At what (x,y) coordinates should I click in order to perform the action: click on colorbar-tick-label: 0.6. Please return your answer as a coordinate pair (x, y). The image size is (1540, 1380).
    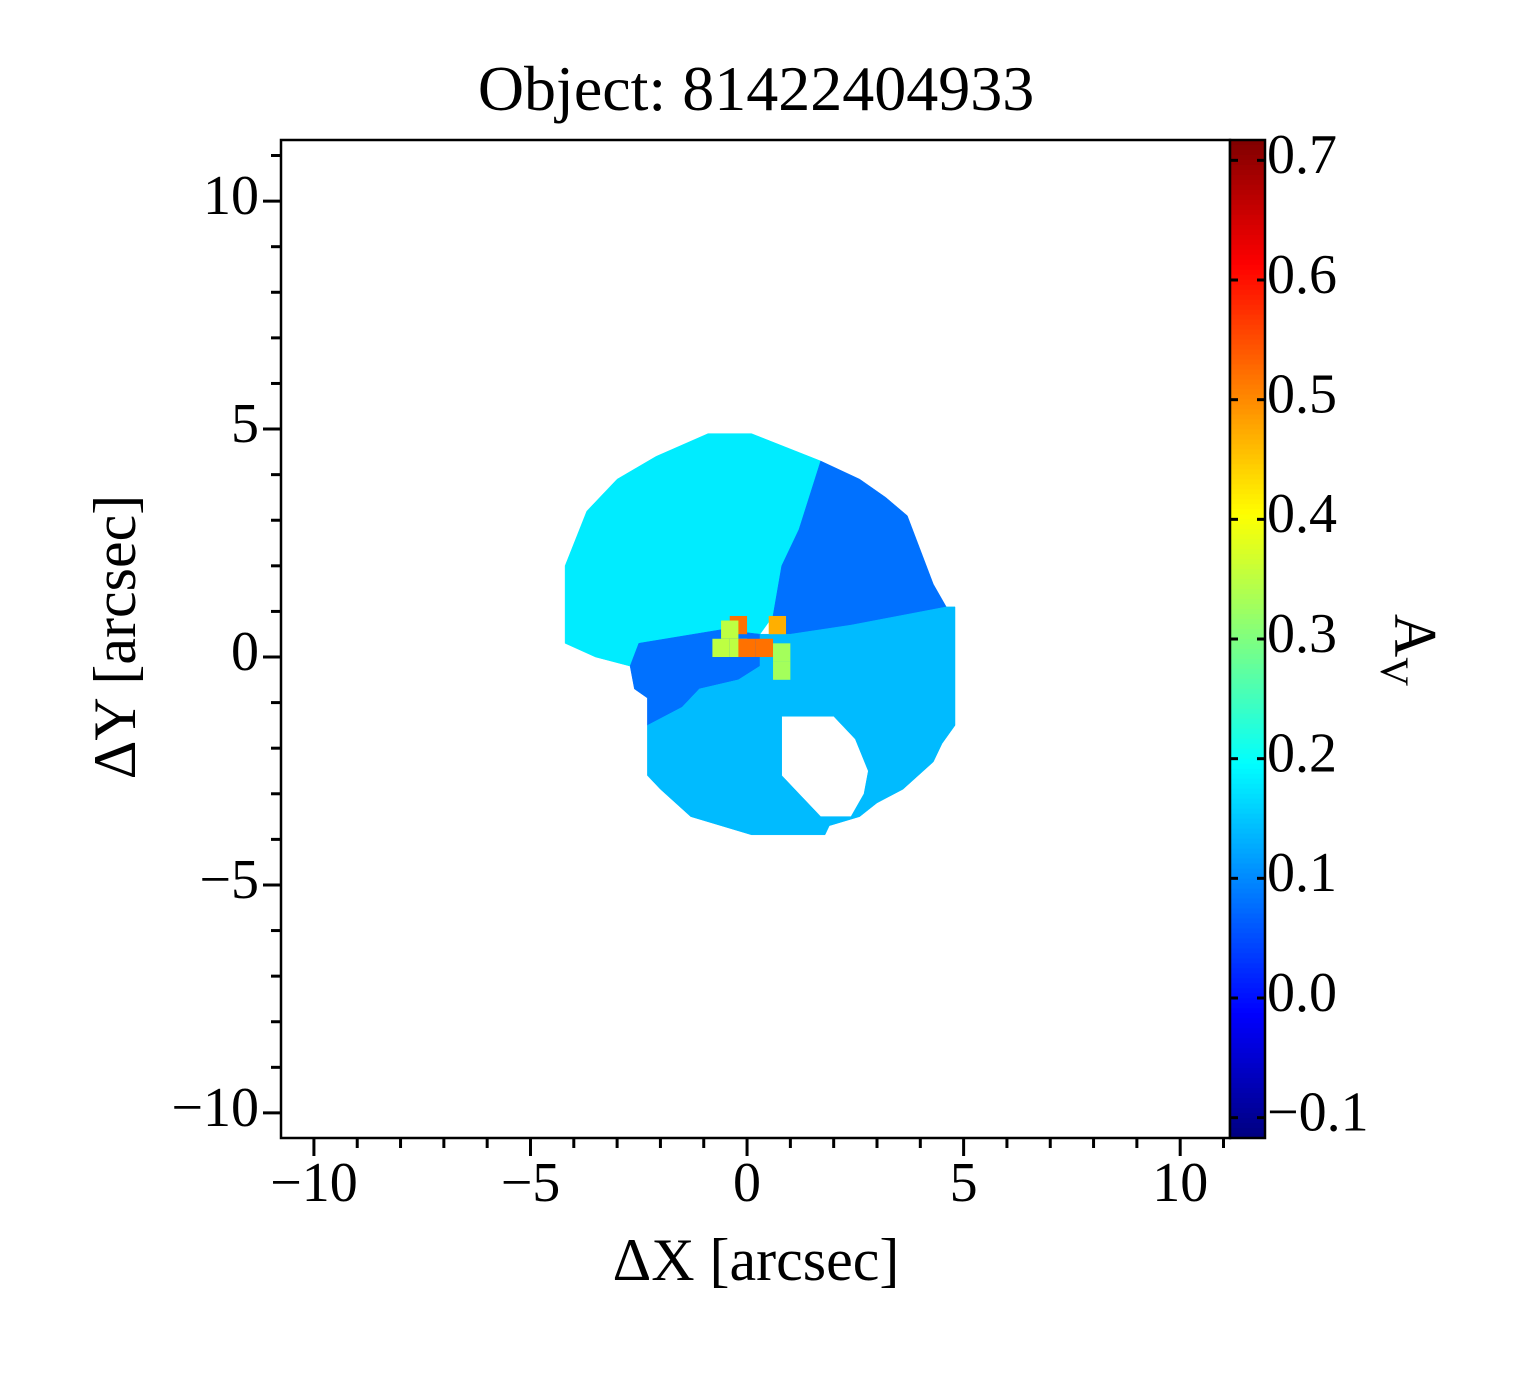
    Looking at the image, I should click on (1302, 275).